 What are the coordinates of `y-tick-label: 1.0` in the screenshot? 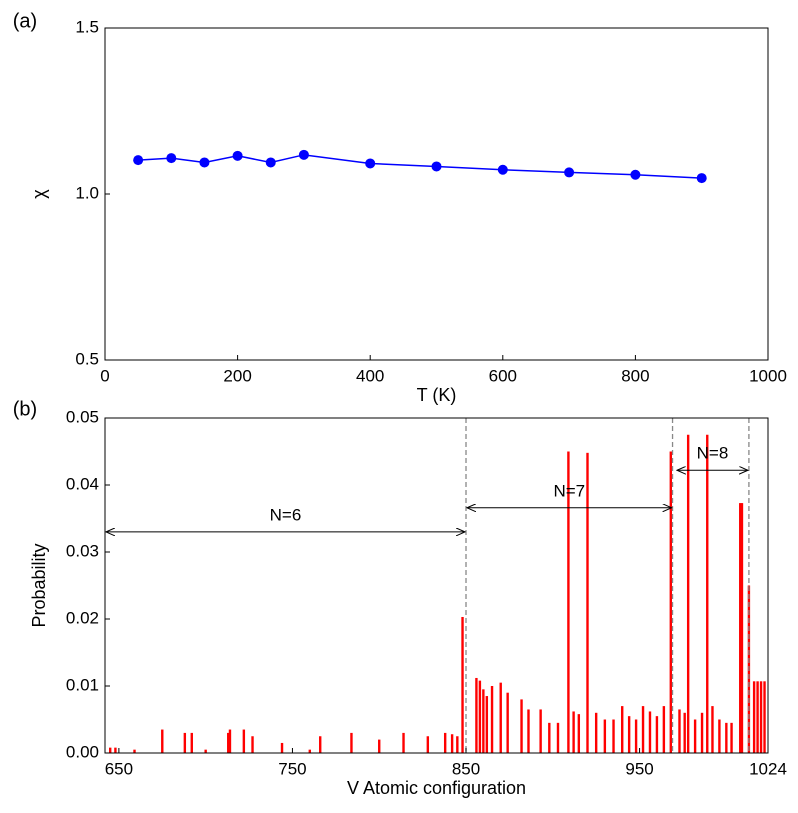 It's located at (87, 192).